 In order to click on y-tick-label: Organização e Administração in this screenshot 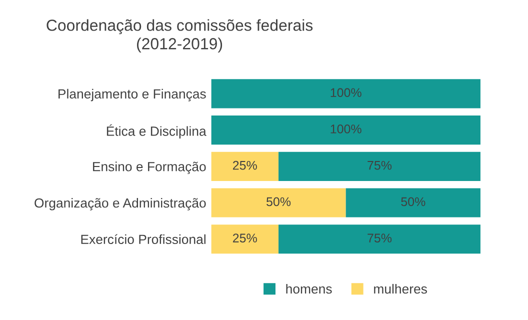, I will do `click(120, 204)`.